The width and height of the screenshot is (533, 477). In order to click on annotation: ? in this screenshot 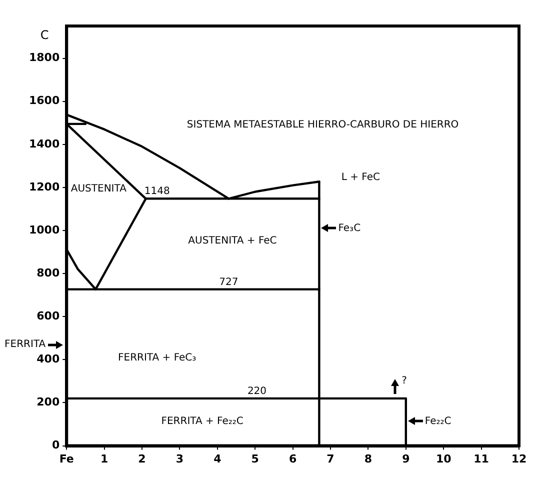, I will do `click(404, 381)`.